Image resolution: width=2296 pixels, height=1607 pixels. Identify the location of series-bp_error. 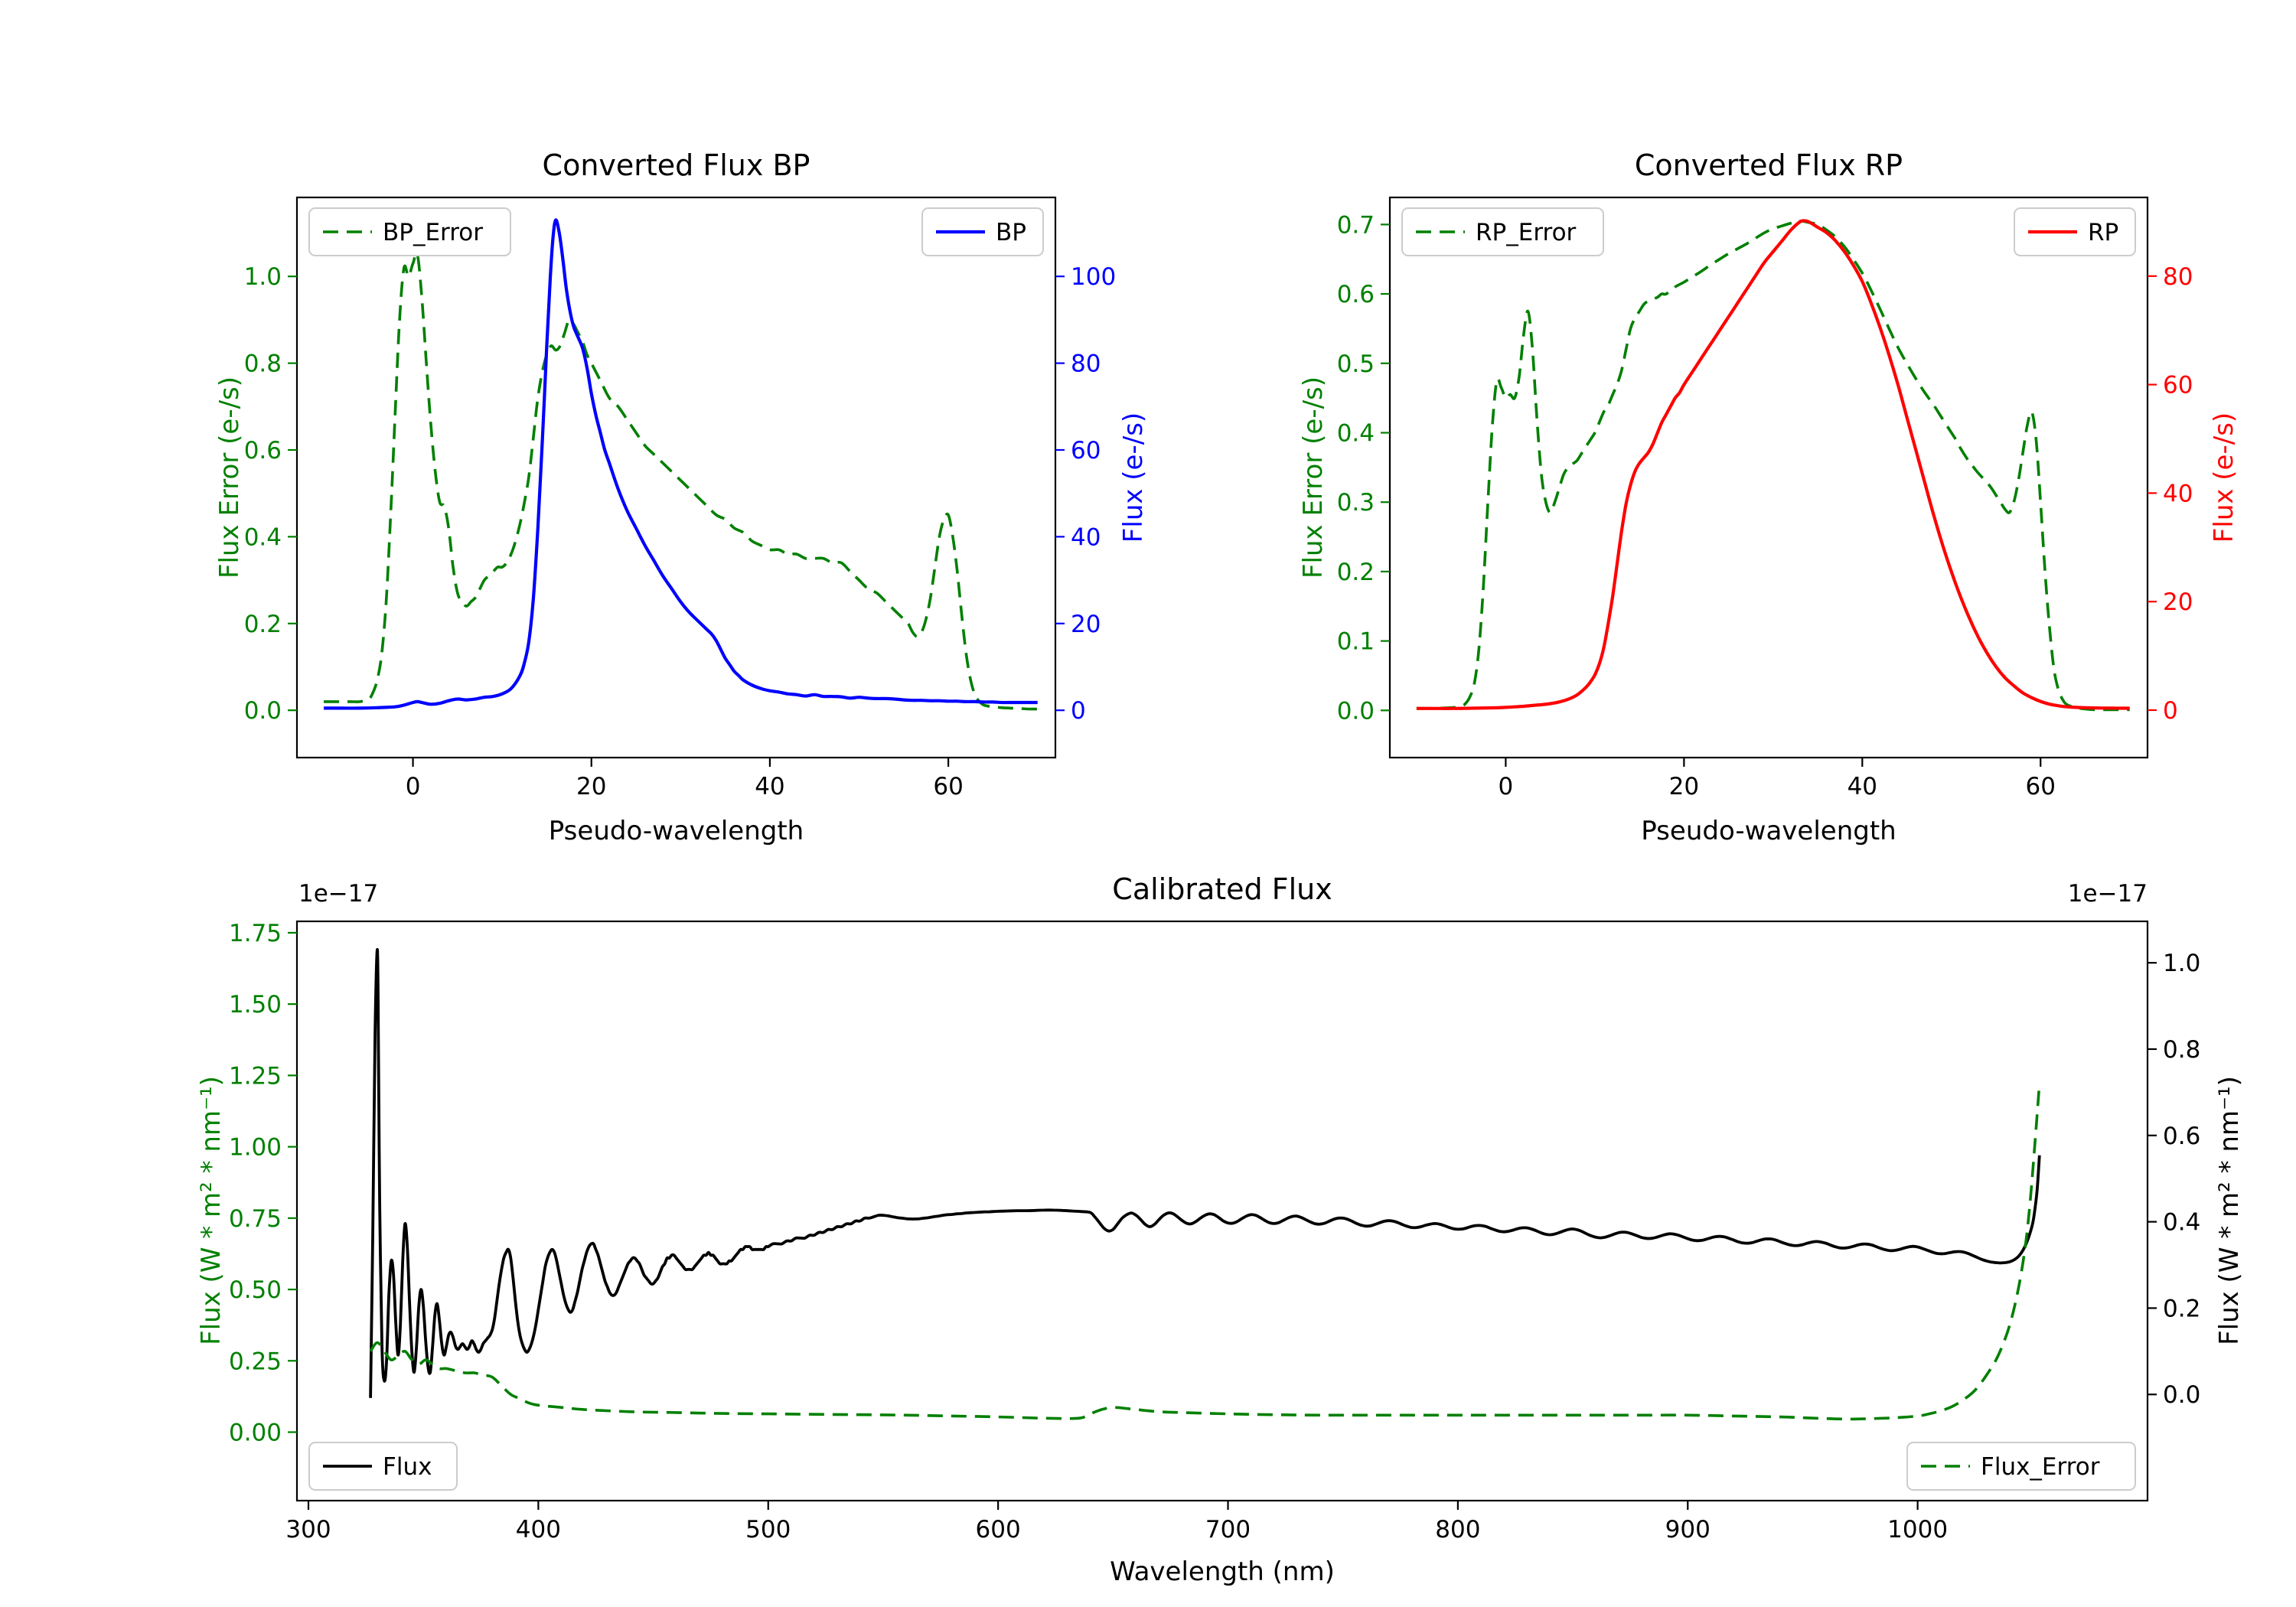
(681, 481).